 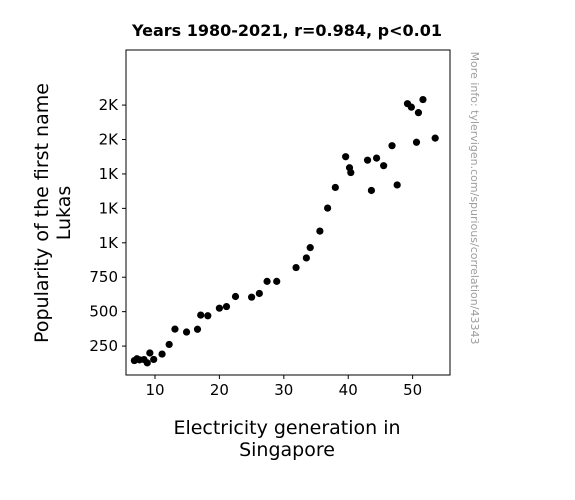 I want to click on y-tick-label: 250, so click(x=103, y=346).